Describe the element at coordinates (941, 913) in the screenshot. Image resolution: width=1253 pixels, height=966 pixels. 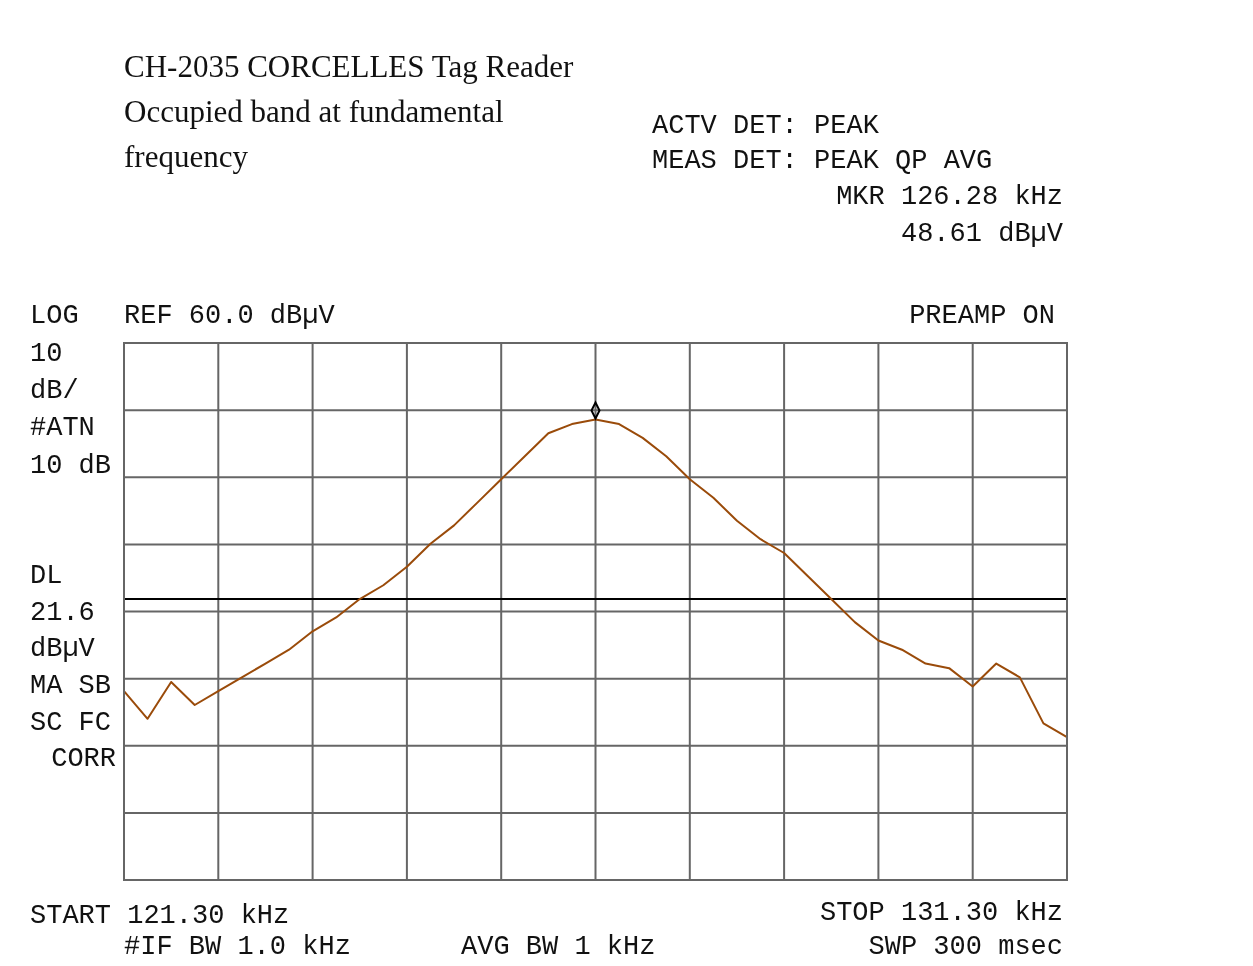
I see `text: STOP 131.30 kHz` at that location.